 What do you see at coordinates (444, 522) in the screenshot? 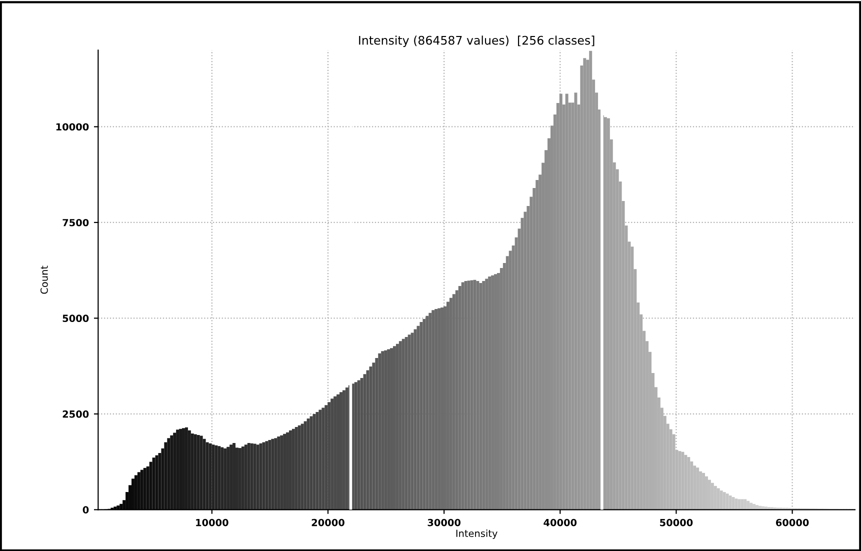
I see `x-tick-label: 30000` at bounding box center [444, 522].